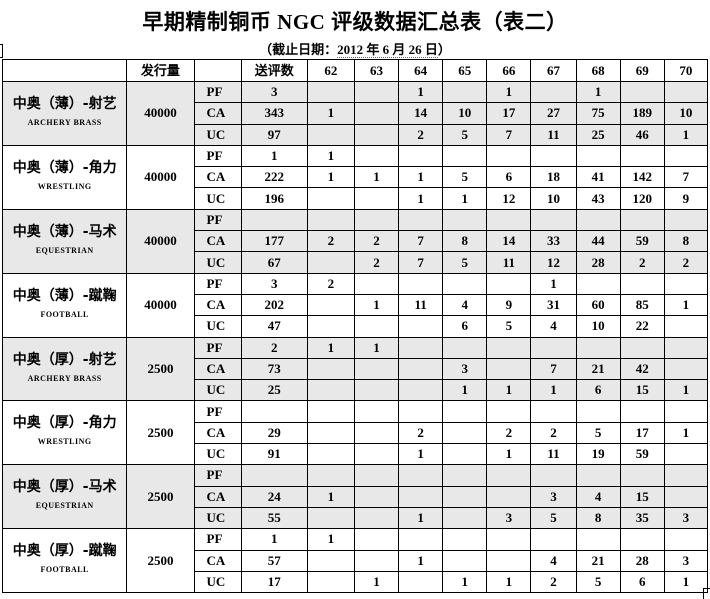  What do you see at coordinates (64, 305) in the screenshot?
I see `coin-name-cell: 中奥（薄）-蹴鞠 FOOTBALL` at bounding box center [64, 305].